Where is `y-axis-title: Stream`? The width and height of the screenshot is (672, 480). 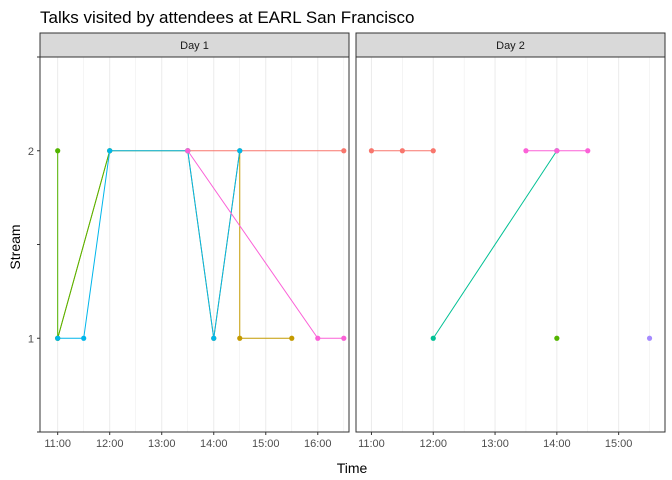
y-axis-title: Stream is located at coordinates (15, 246).